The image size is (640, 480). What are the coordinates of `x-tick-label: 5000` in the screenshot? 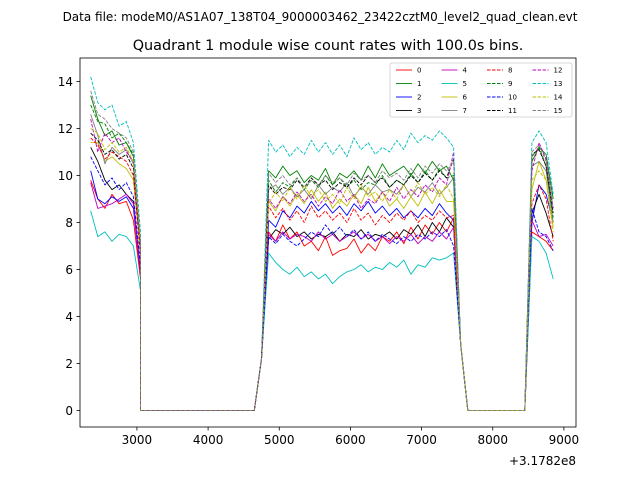 It's located at (279, 440).